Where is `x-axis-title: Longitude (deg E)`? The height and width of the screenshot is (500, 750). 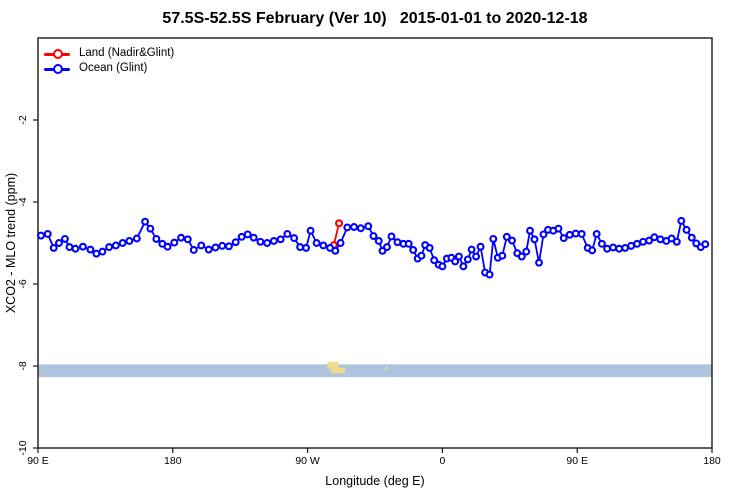 x-axis-title: Longitude (deg E) is located at coordinates (375, 481).